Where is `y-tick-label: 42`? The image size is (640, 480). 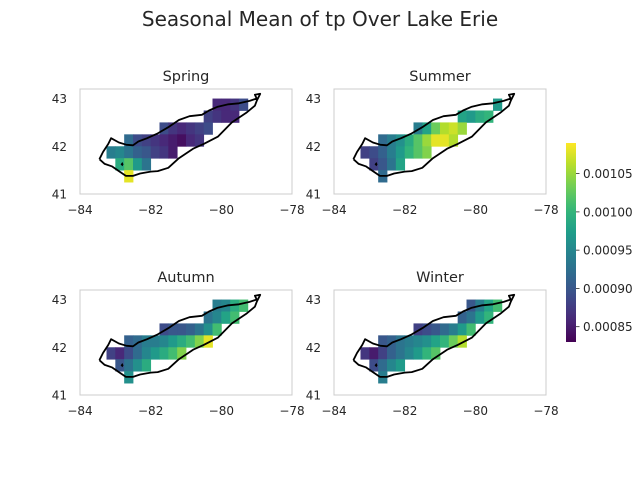 y-tick-label: 42 is located at coordinates (59, 348).